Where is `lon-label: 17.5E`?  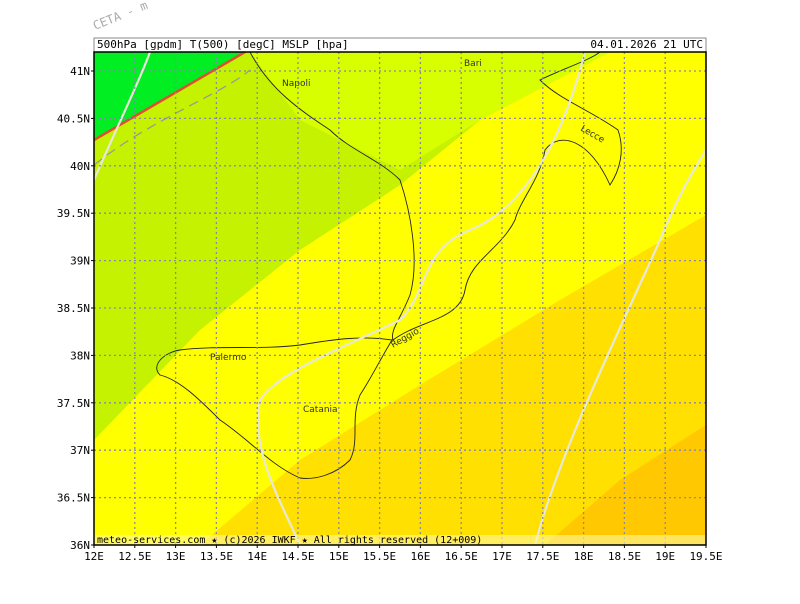 lon-label: 17.5E is located at coordinates (542, 556).